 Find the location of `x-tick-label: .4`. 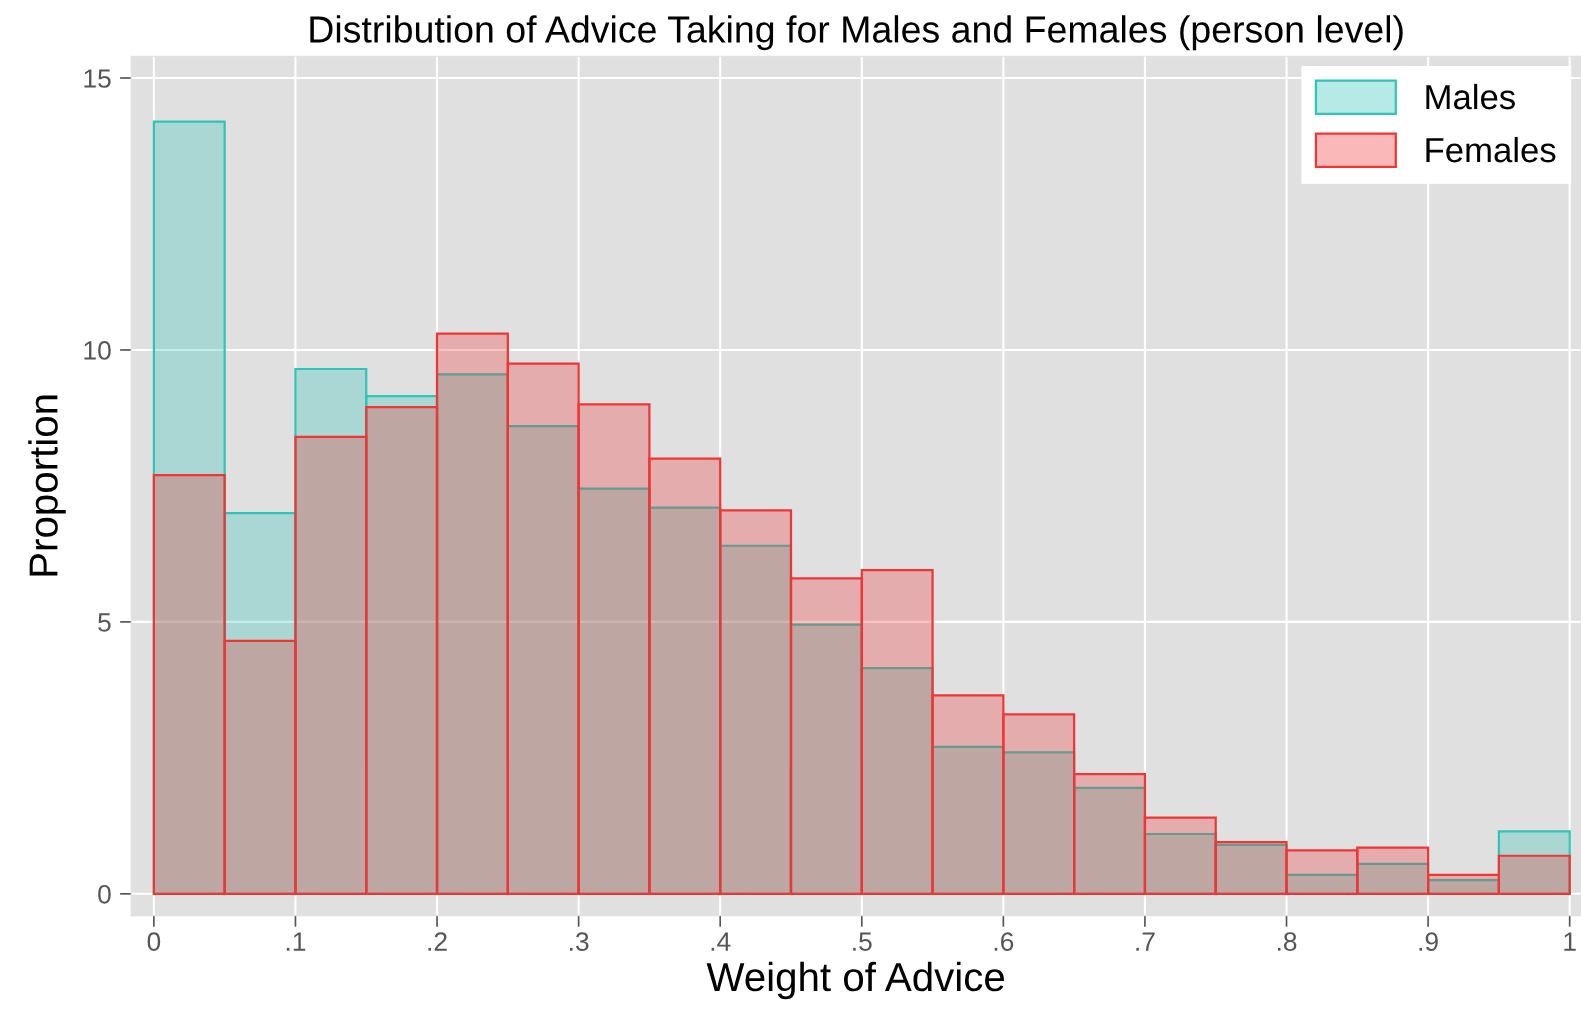

x-tick-label: .4 is located at coordinates (721, 941).